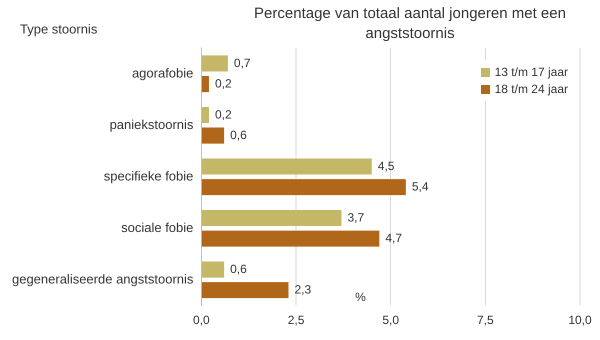  Describe the element at coordinates (152, 124) in the screenshot. I see `y-tick-label: paniekstoornis` at that location.